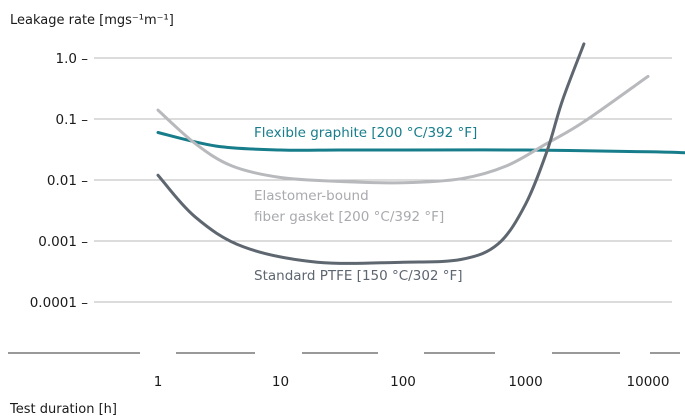 The width and height of the screenshot is (685, 420). I want to click on y-axis-title: Leakage rate [mgs⁻¹m⁻¹], so click(92, 20).